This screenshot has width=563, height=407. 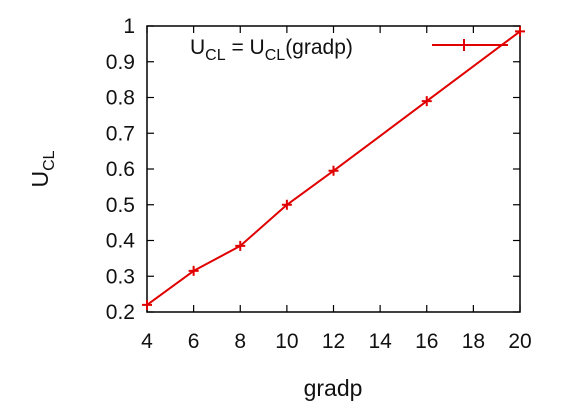 I want to click on x-tick-label: 14, so click(x=380, y=341).